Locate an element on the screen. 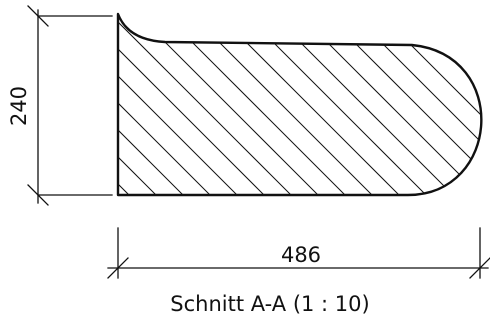 The width and height of the screenshot is (490, 323). width-tick-left is located at coordinates (118, 268).